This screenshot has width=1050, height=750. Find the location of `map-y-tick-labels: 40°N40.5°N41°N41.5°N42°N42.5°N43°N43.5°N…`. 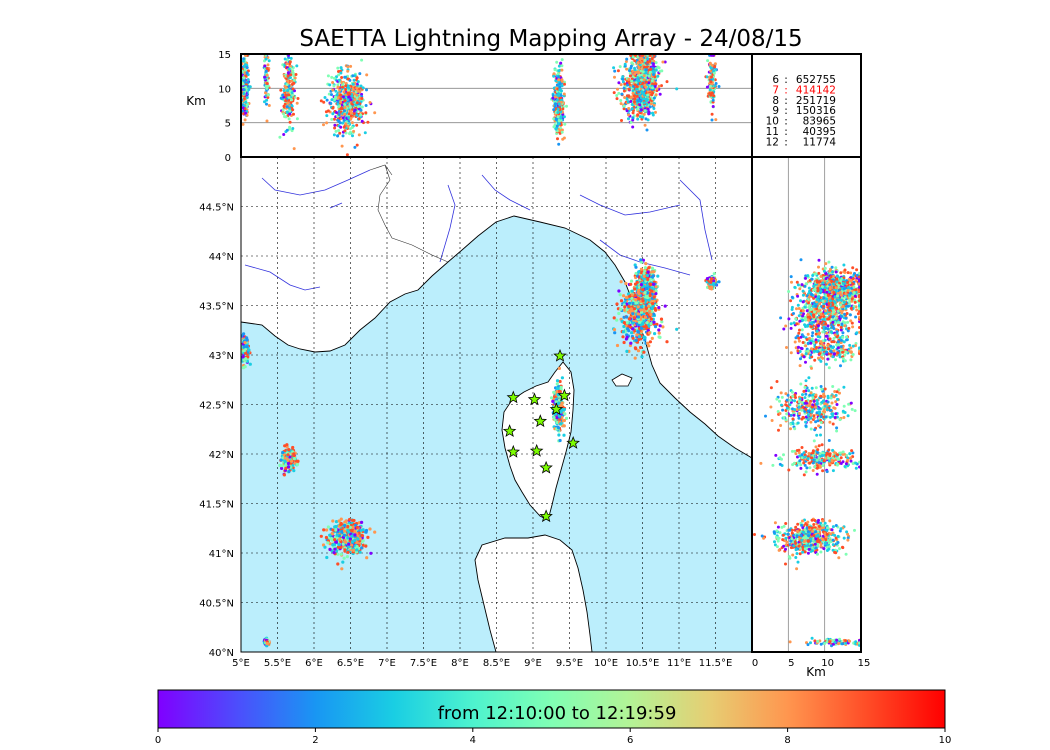

map-y-tick-labels: 40°N40.5°N41°N41.5°N42°N42.5°N43°N43.5°N… is located at coordinates (216, 431).